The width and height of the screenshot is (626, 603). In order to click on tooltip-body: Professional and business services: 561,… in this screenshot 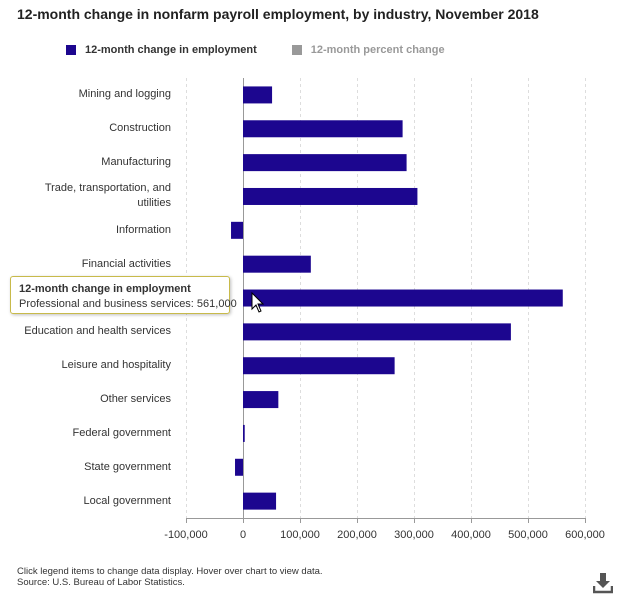, I will do `click(128, 304)`.